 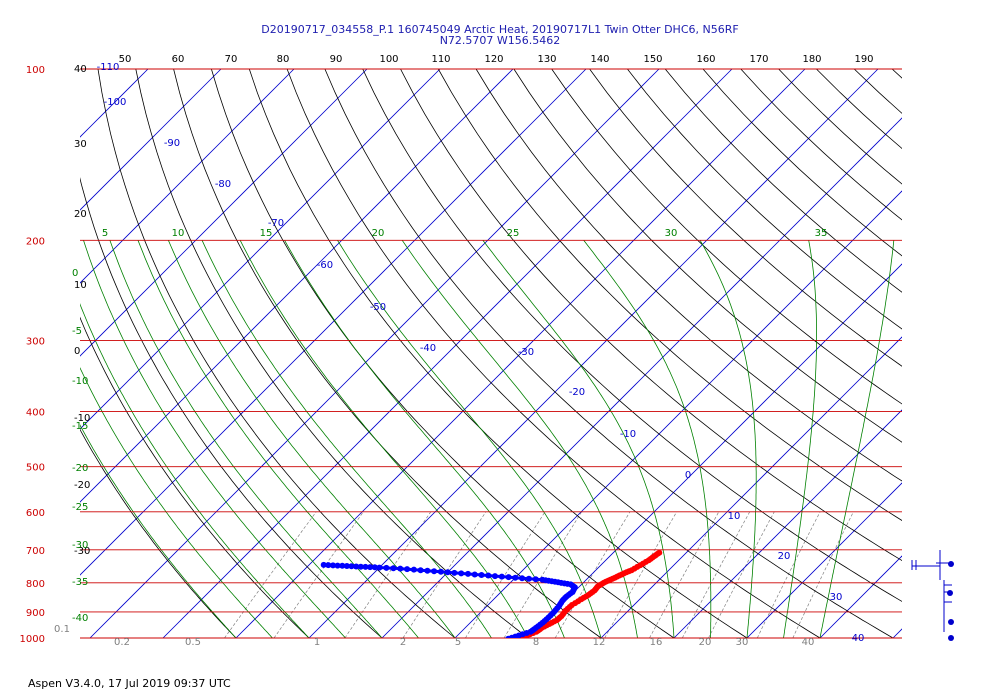 What do you see at coordinates (491, 593) in the screenshot?
I see `sounding-profiles` at bounding box center [491, 593].